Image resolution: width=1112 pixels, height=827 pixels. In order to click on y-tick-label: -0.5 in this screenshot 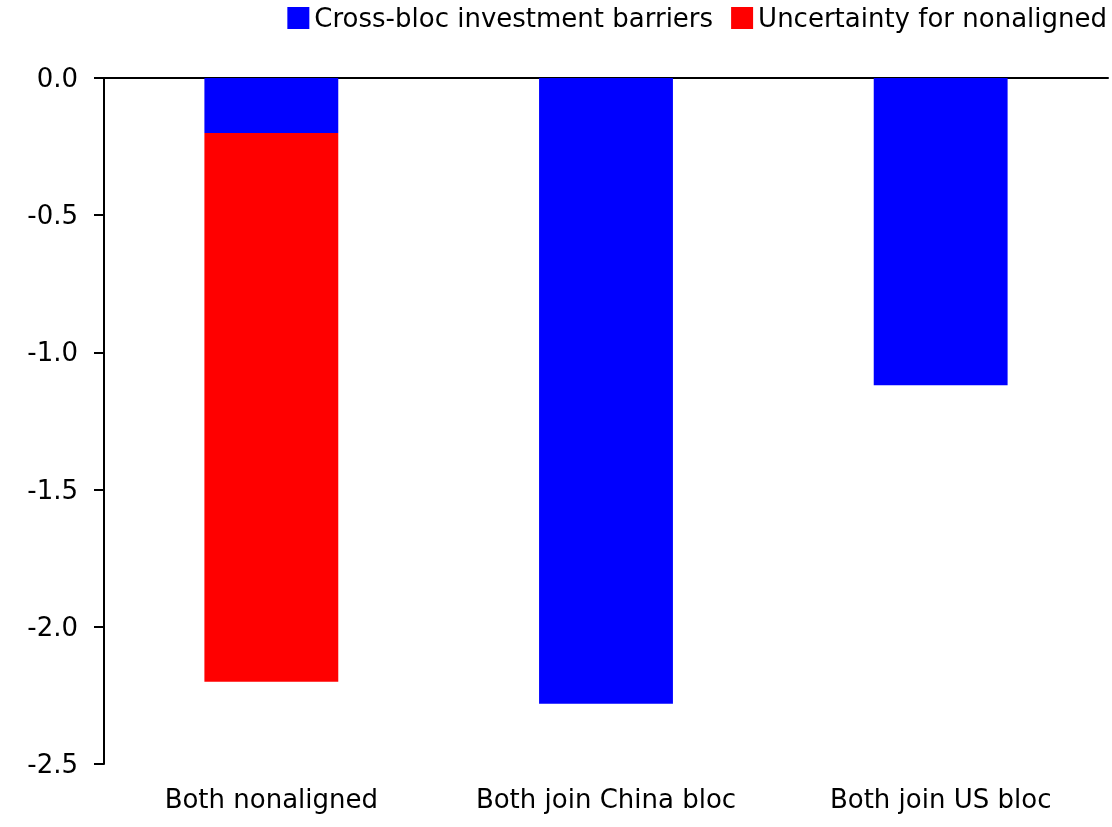, I will do `click(52, 215)`.